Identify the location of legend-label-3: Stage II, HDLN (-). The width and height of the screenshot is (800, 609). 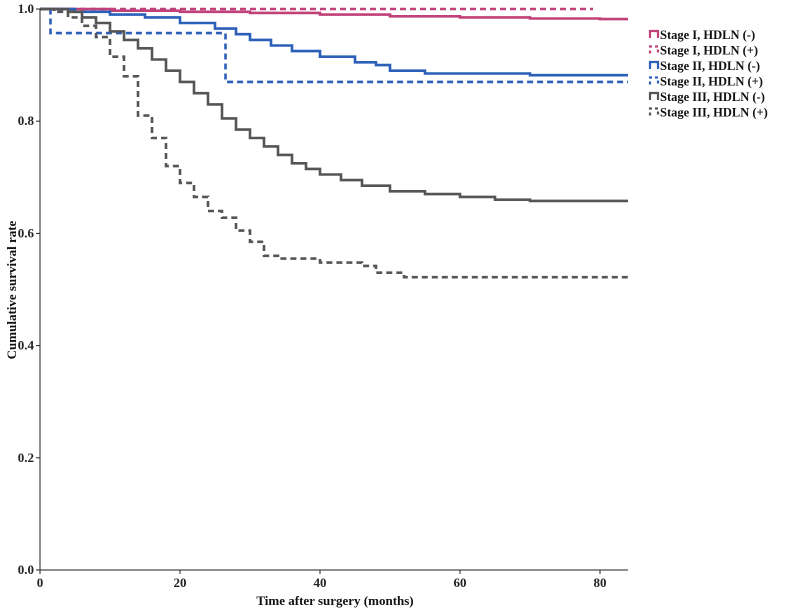
(710, 66).